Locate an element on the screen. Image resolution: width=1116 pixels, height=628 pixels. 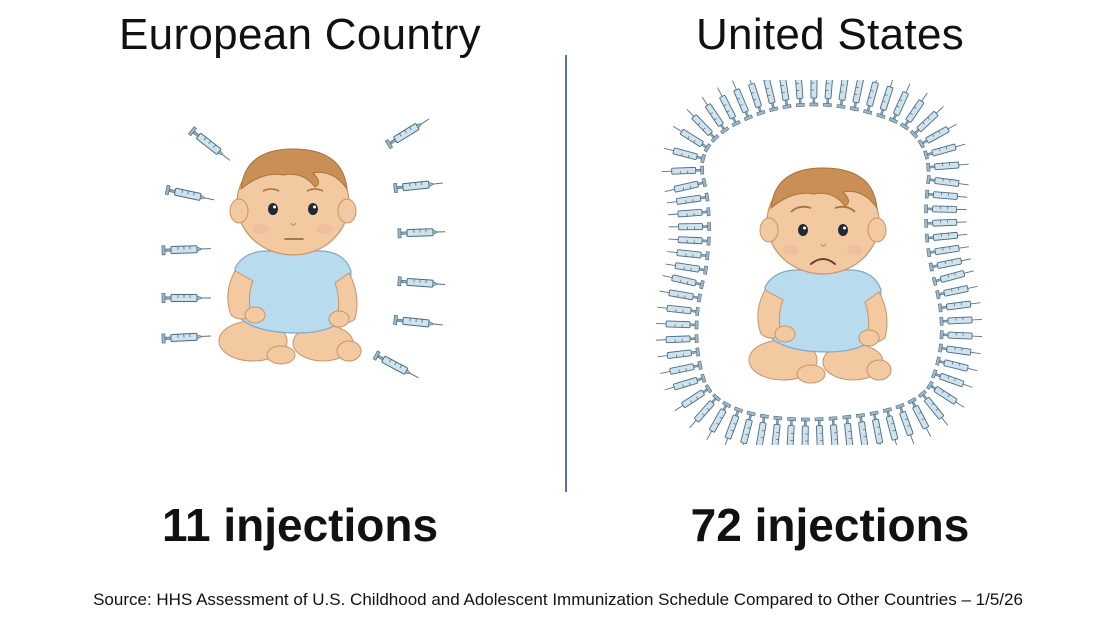
left-illustration is located at coordinates (303, 248).